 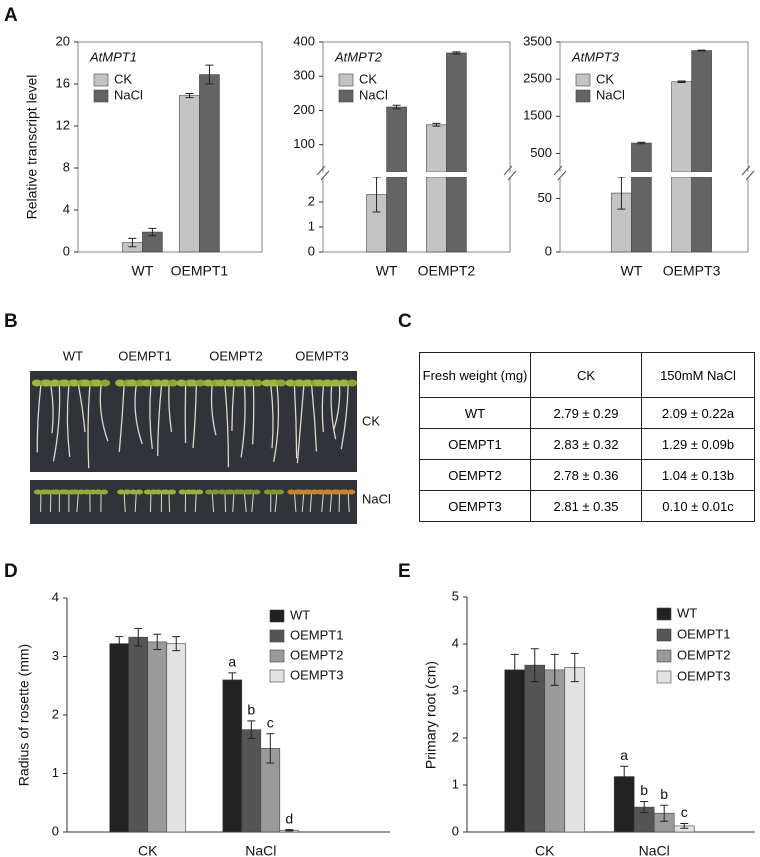 I want to click on table-cell: 0.10 ± 0.01c, so click(x=698, y=506).